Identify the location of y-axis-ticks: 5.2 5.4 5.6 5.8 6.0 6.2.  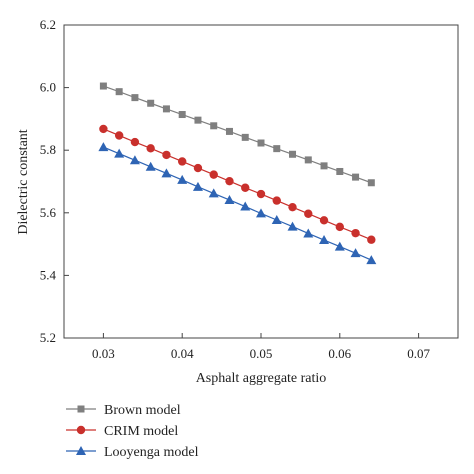
(54, 181).